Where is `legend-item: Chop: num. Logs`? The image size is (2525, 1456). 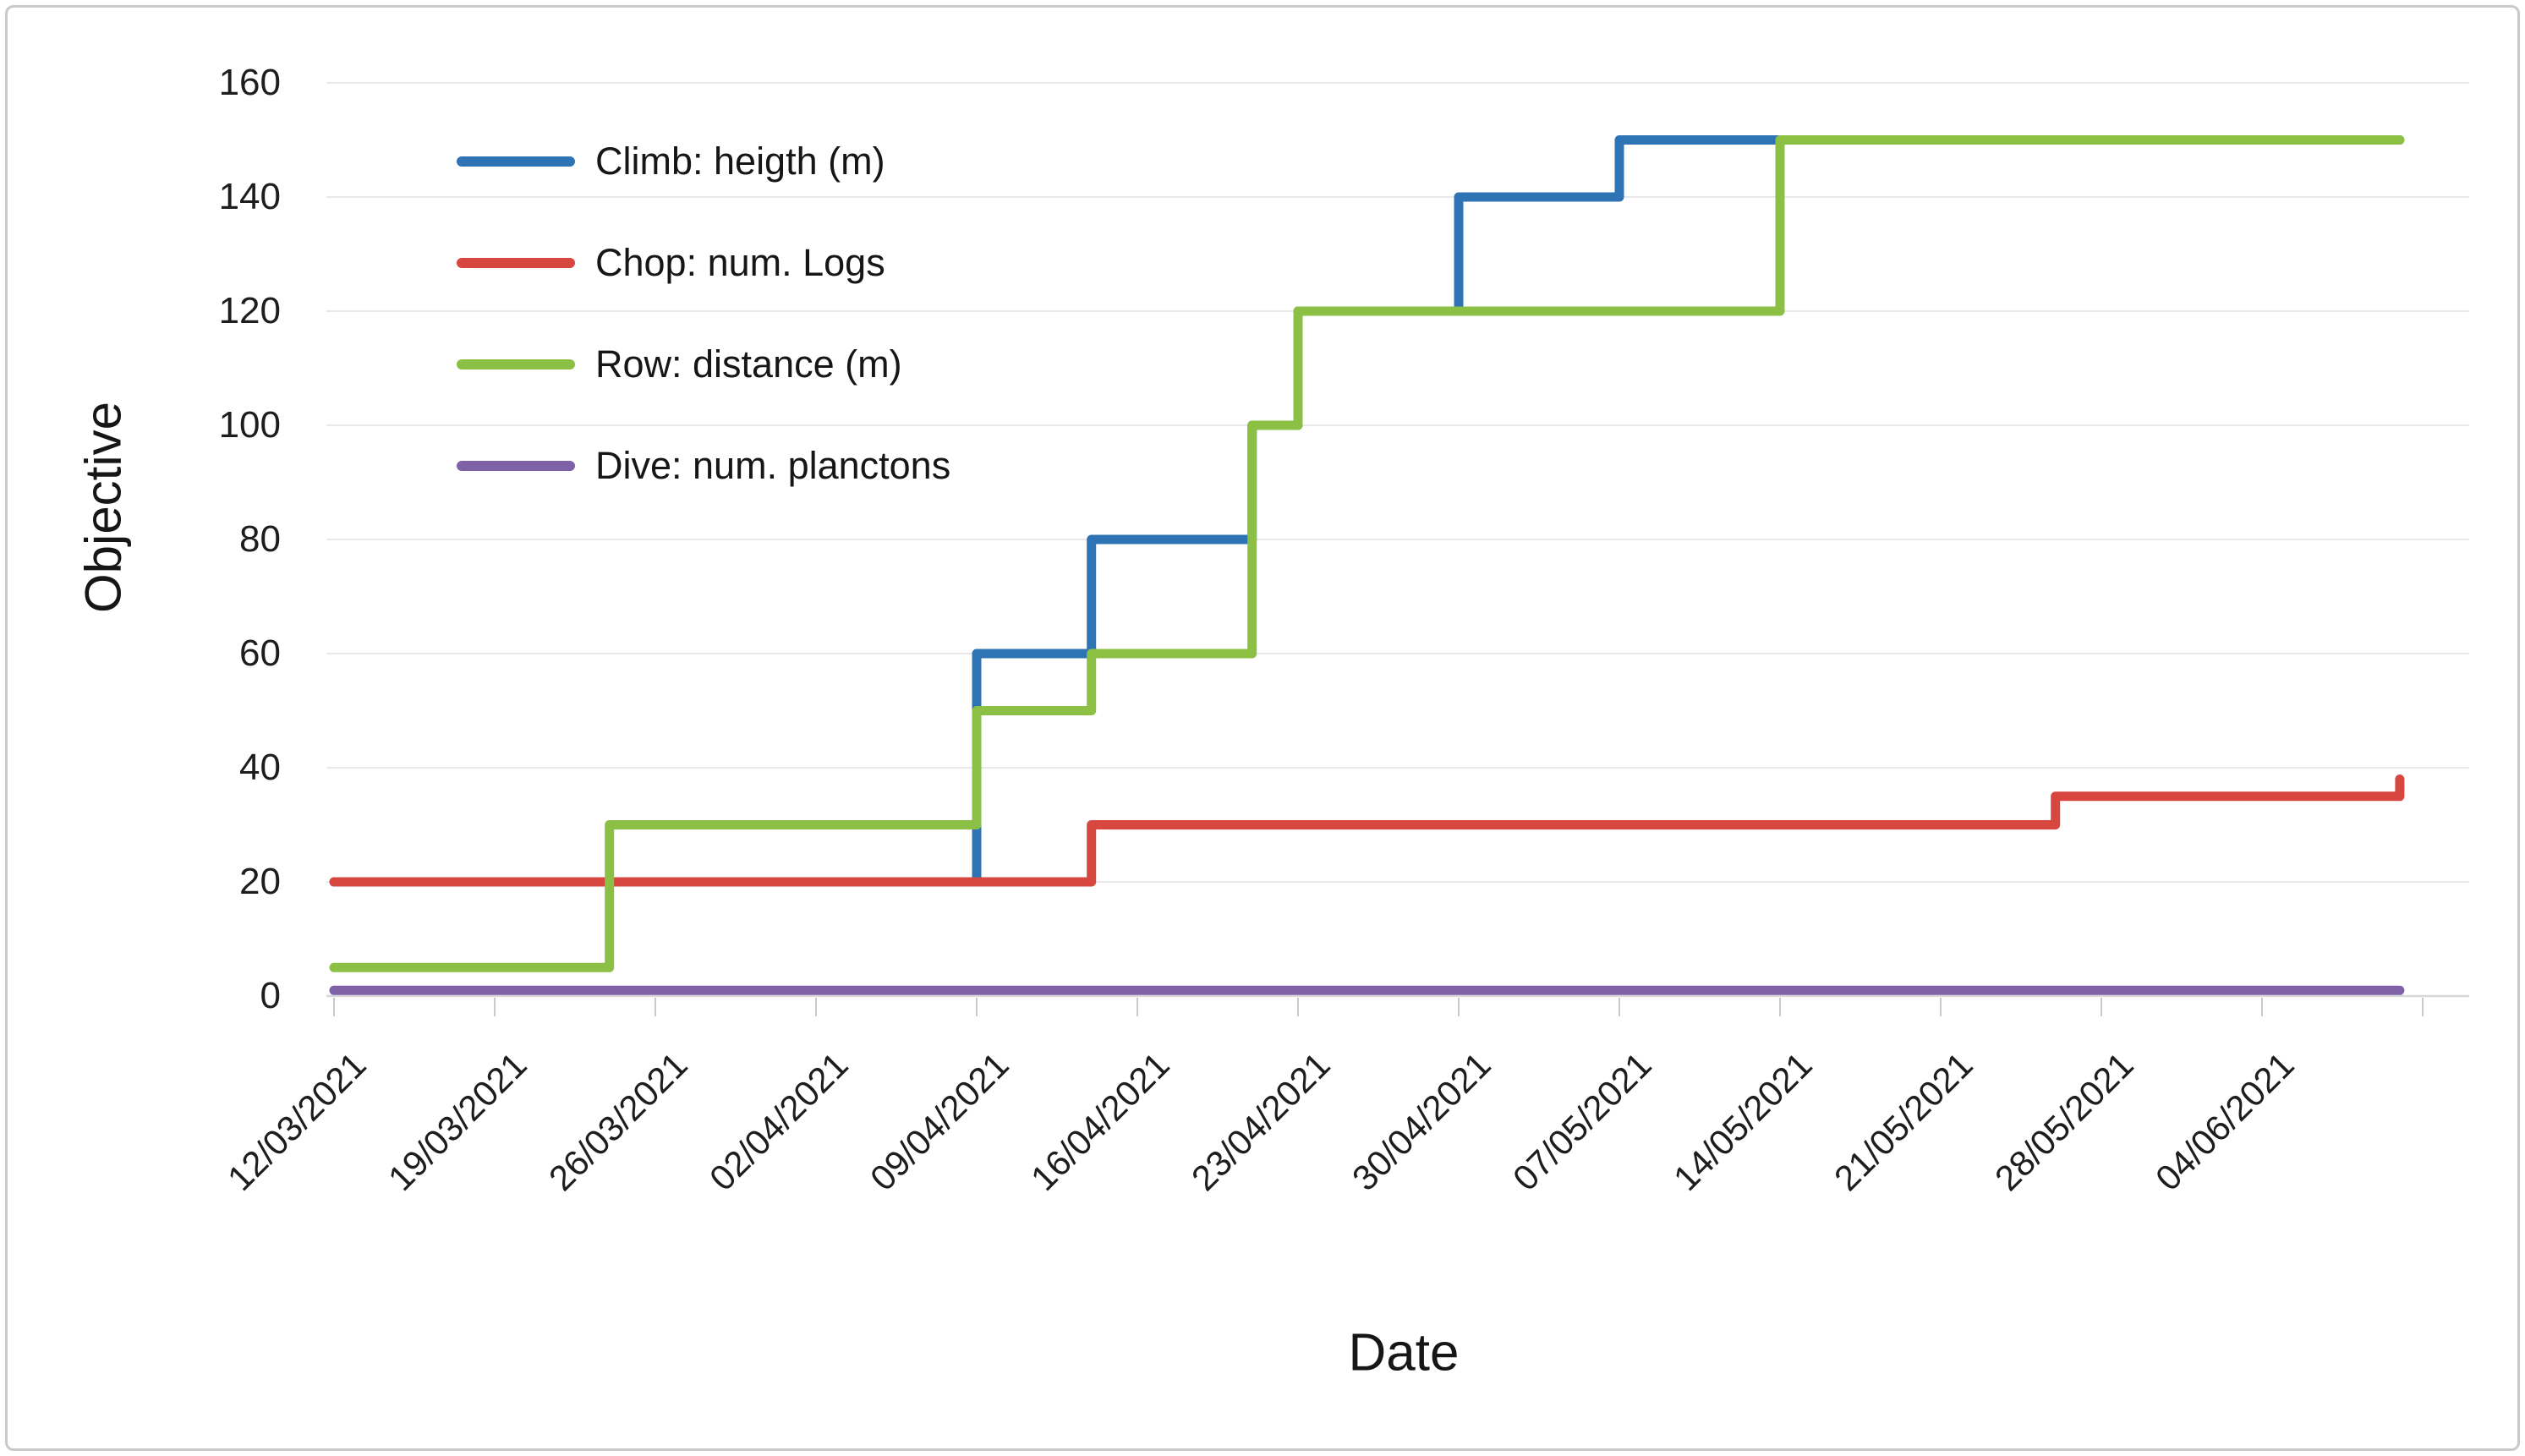
legend-item: Chop: num. Logs is located at coordinates (671, 262).